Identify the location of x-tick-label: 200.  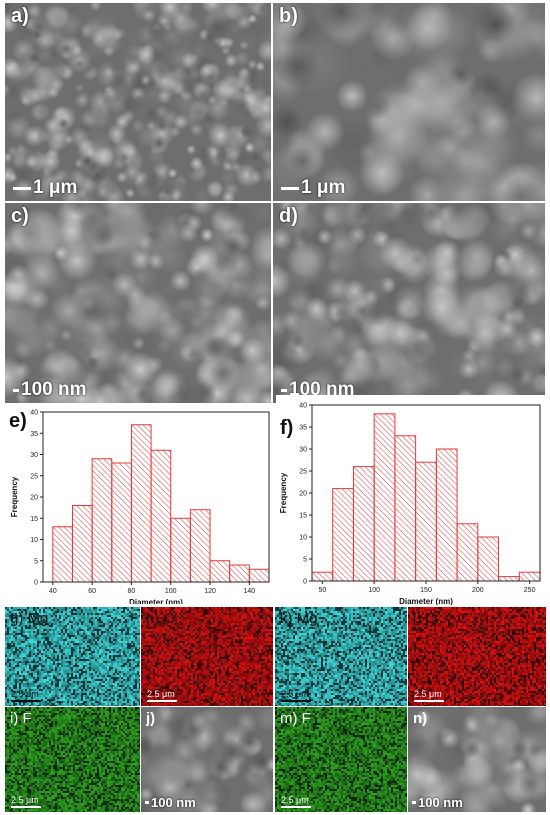
(478, 590).